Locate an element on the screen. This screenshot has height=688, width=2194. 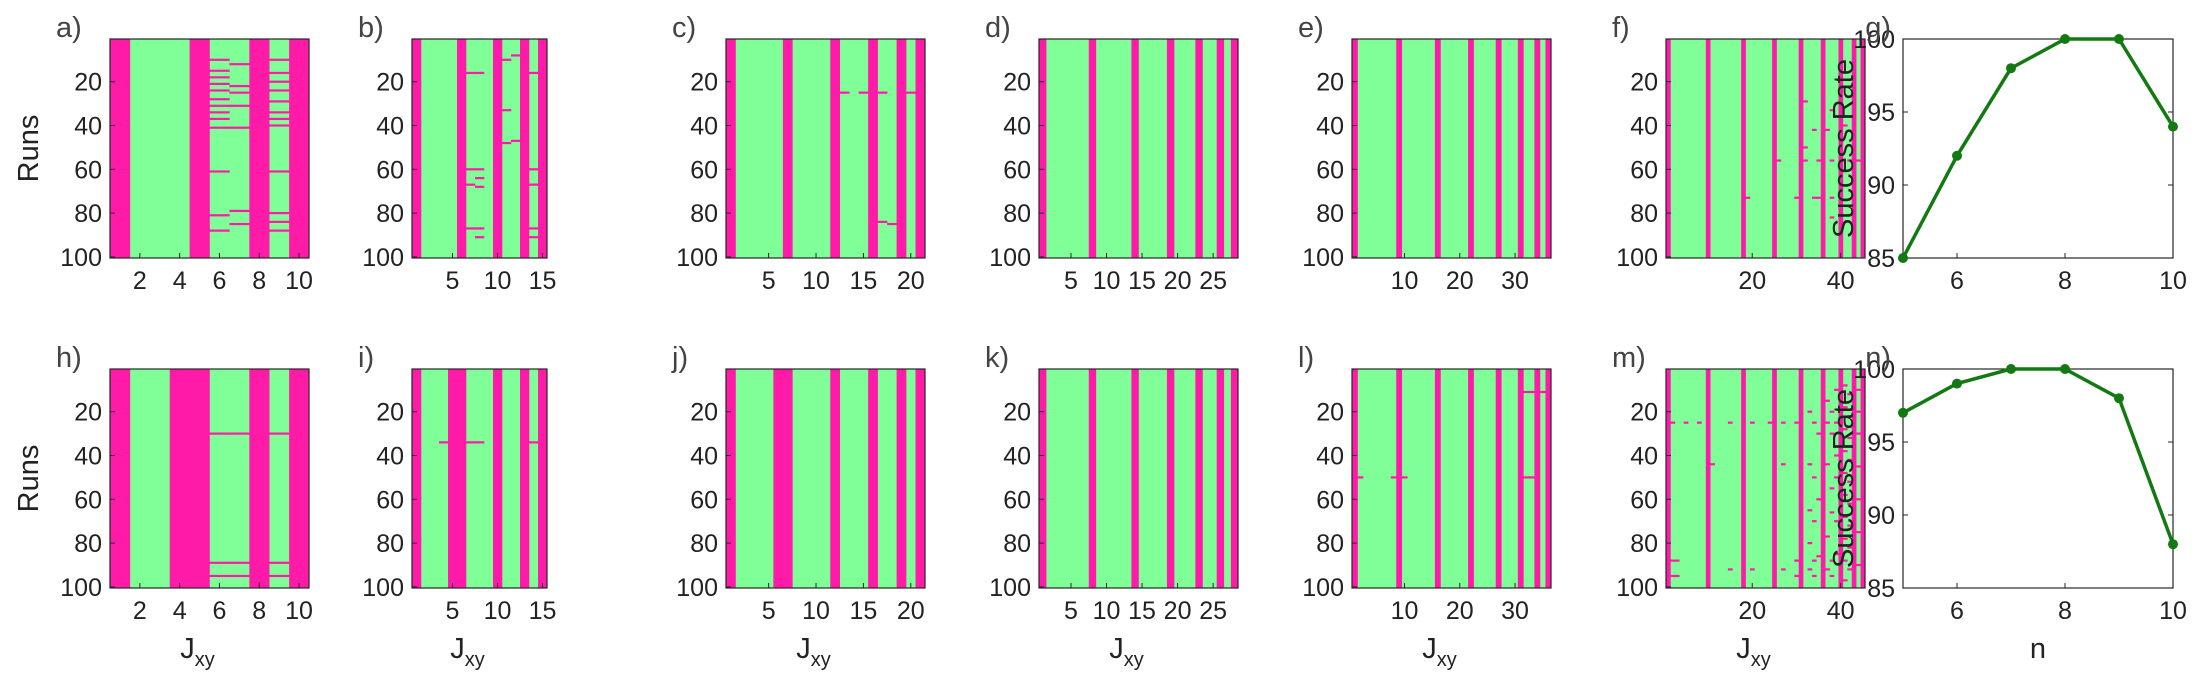
panel-f: 20 40 60 80 100 20 40 f) is located at coordinates (1739, 153).